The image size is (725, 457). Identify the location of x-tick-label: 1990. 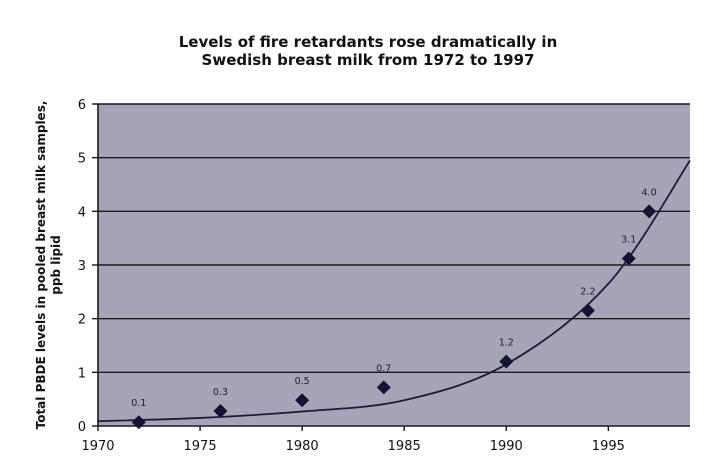
(506, 446).